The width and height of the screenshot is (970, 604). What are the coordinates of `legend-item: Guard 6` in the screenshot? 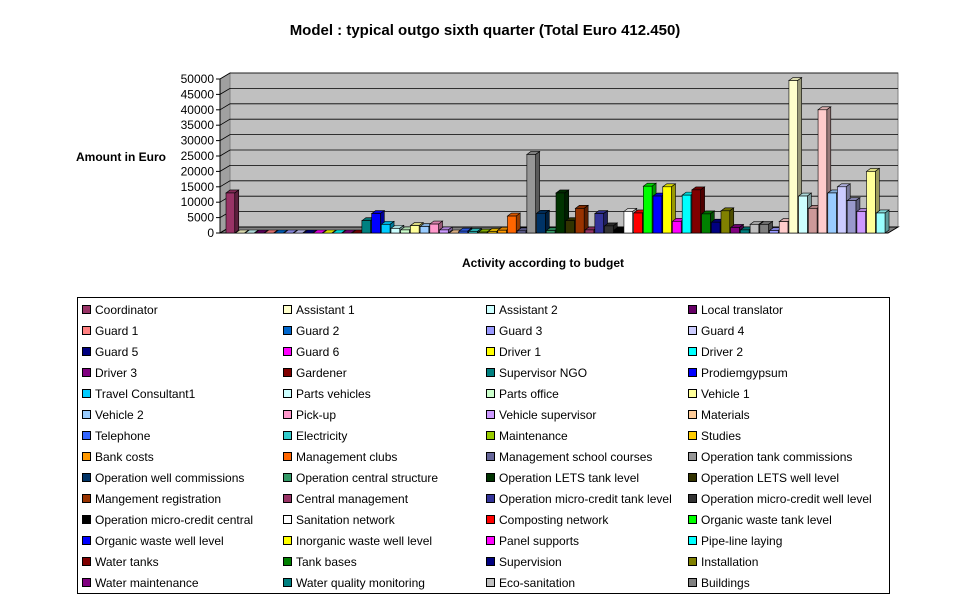 It's located at (311, 352).